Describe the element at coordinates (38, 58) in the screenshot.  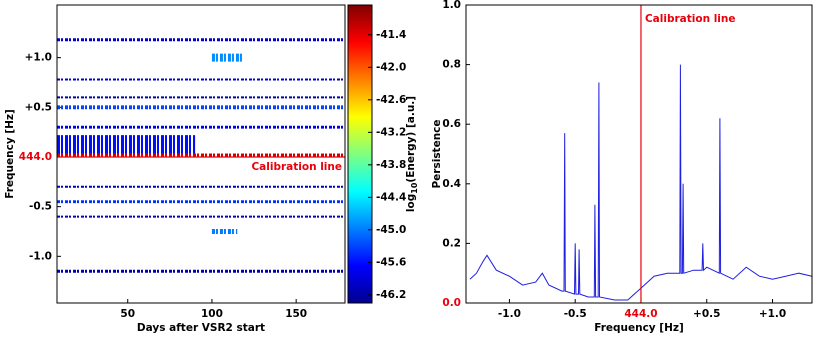
I see `y-tick-label: +1.0` at that location.